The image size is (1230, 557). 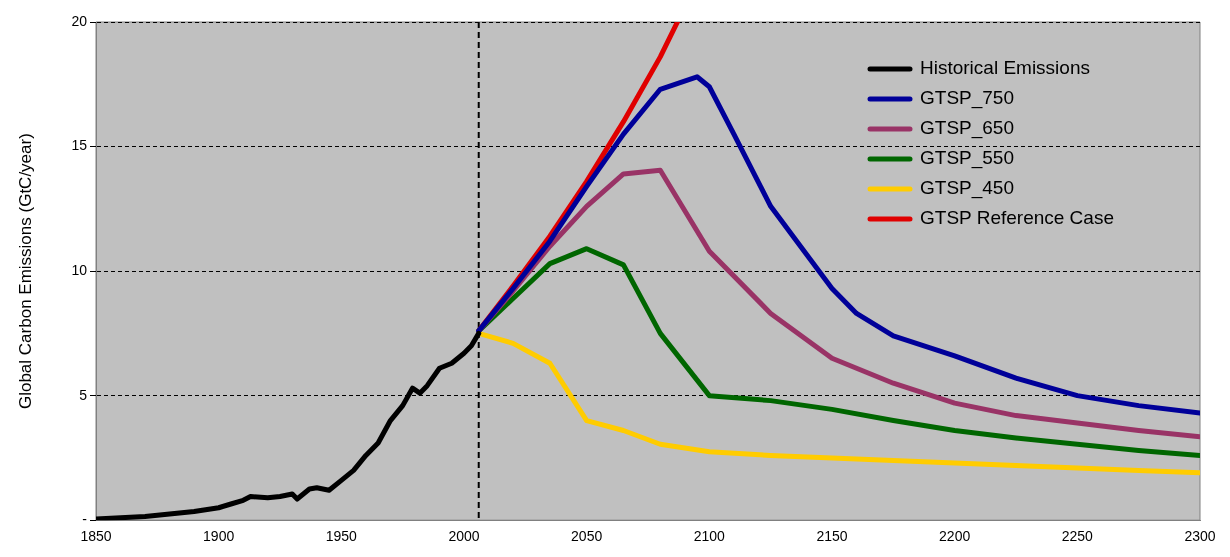 I want to click on y-tick-label: -, so click(x=85, y=519).